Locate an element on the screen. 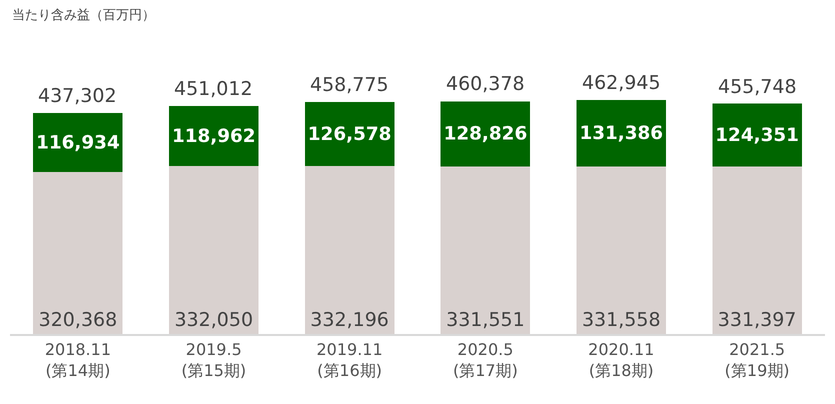  data-label: 124,351 is located at coordinates (757, 135).